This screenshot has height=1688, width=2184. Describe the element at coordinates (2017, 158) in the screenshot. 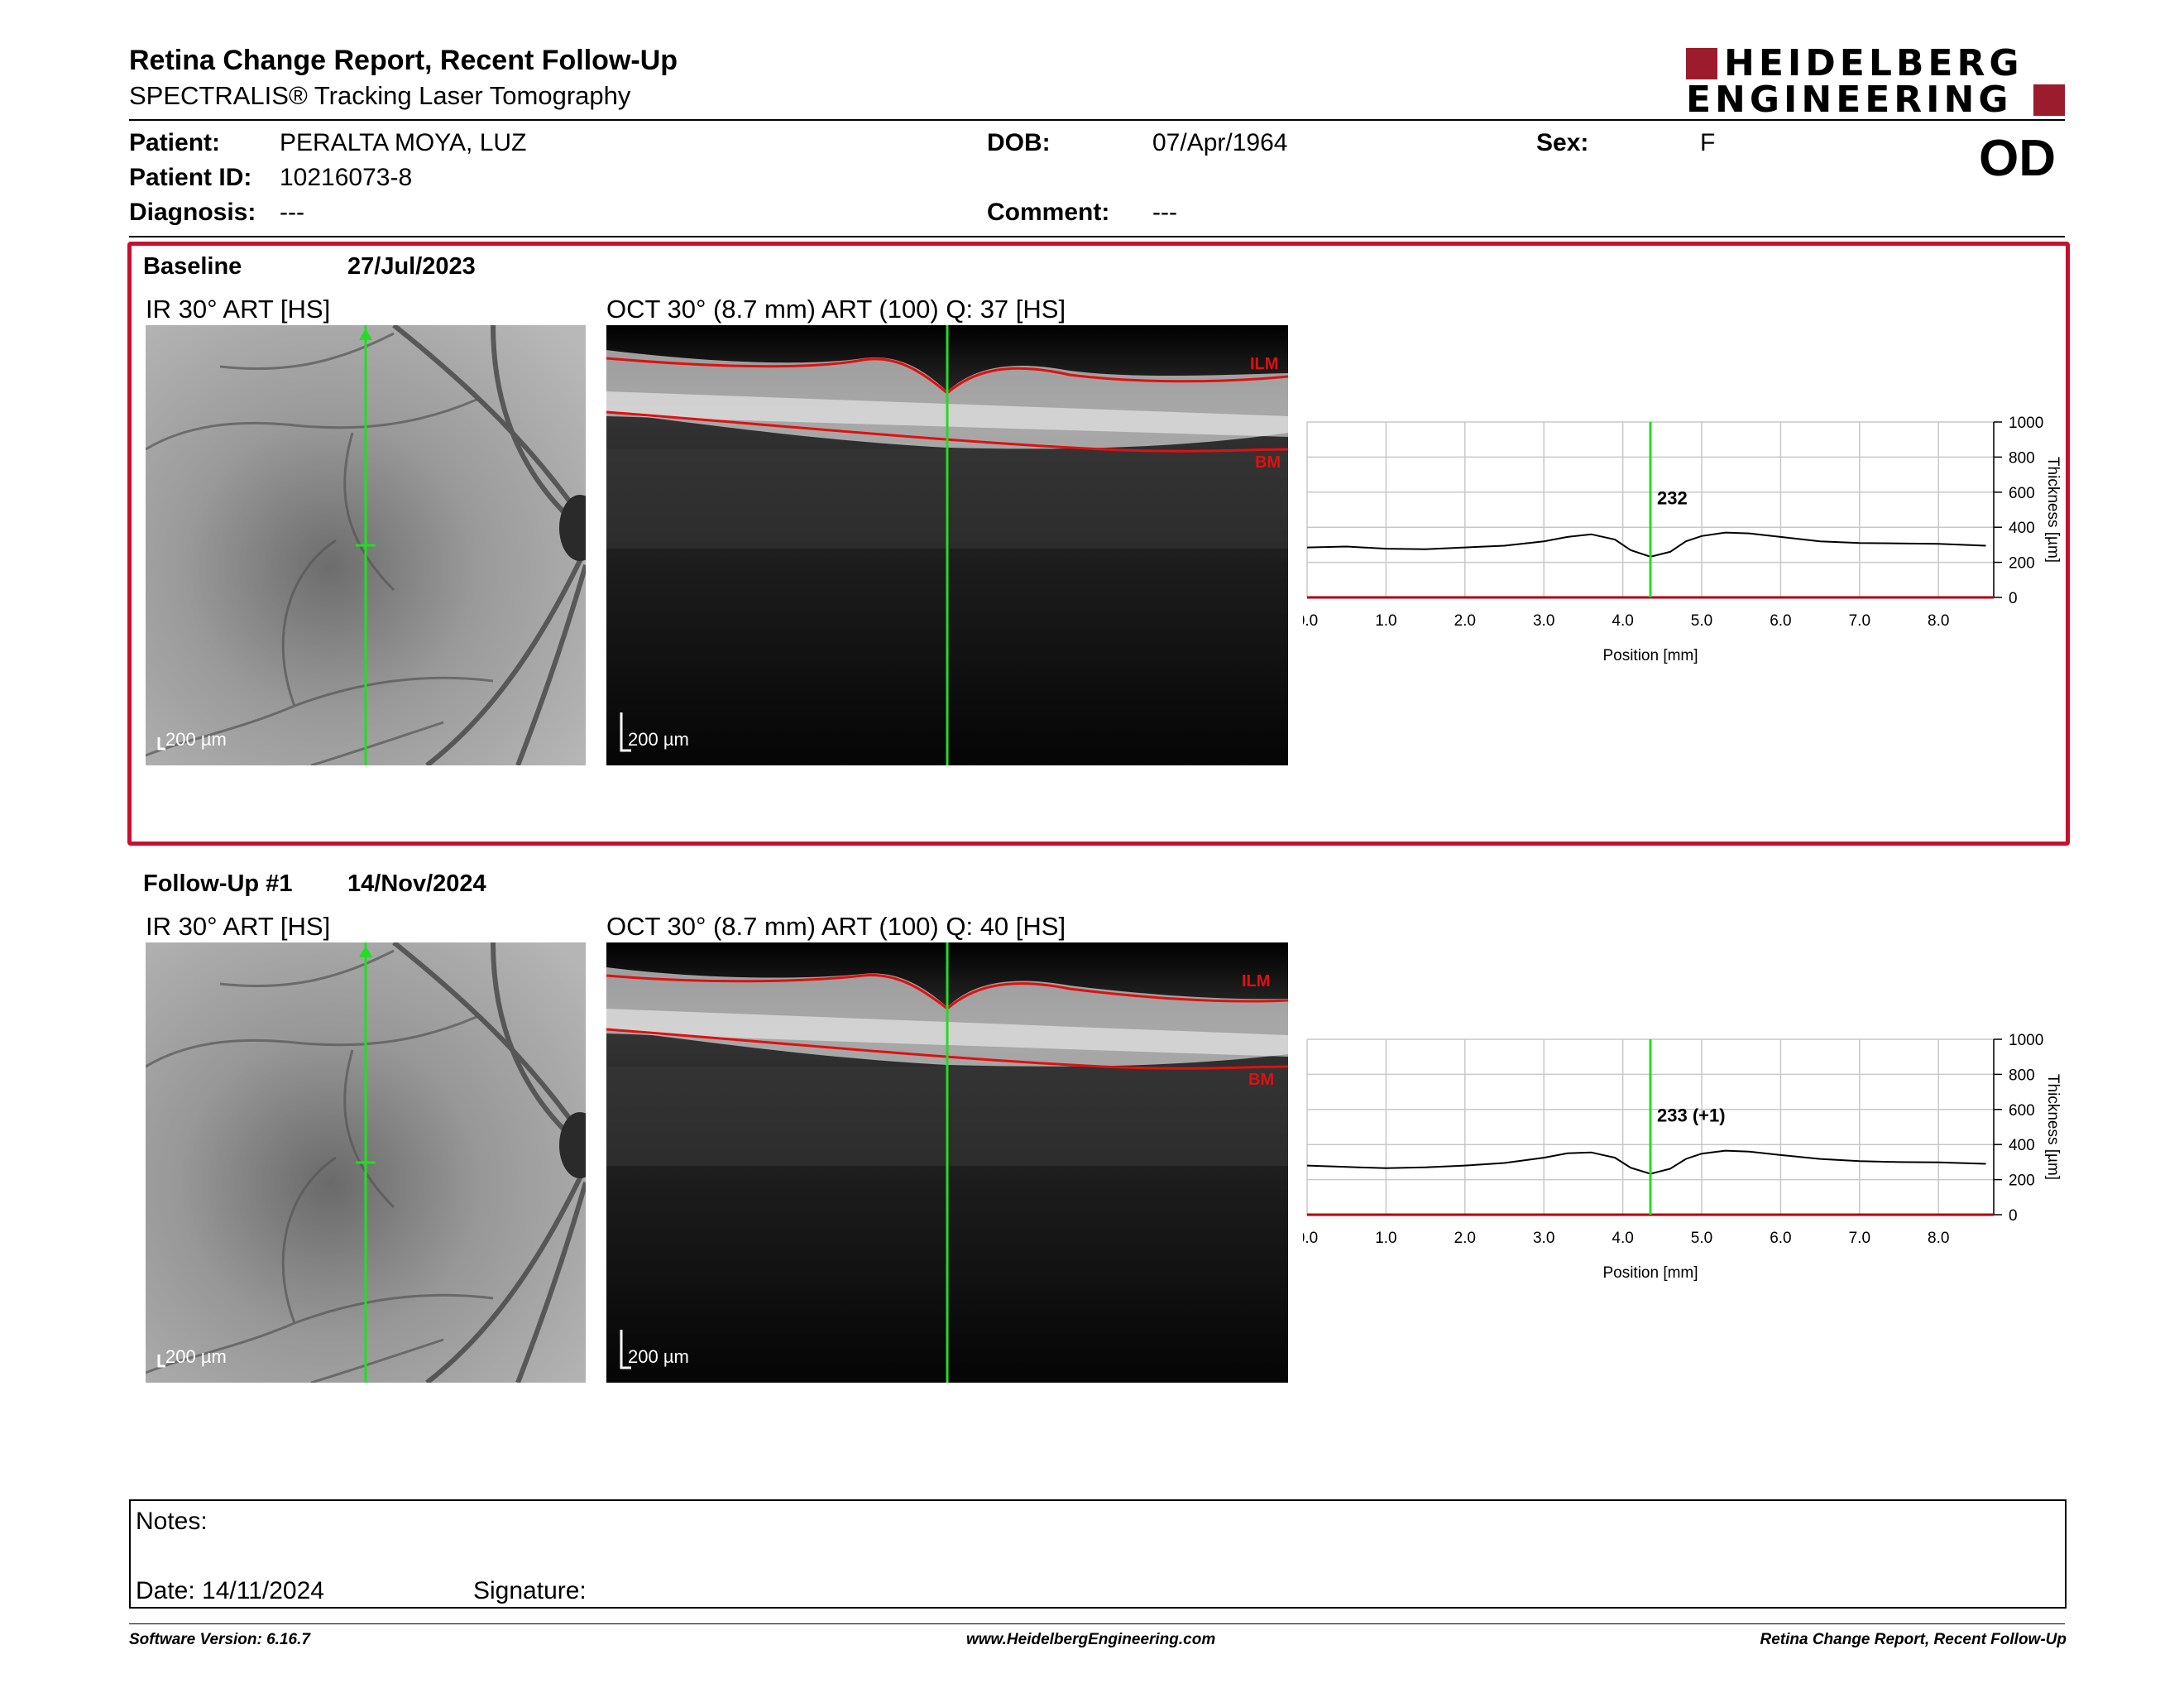

I see `eye-indicator: OD` at that location.